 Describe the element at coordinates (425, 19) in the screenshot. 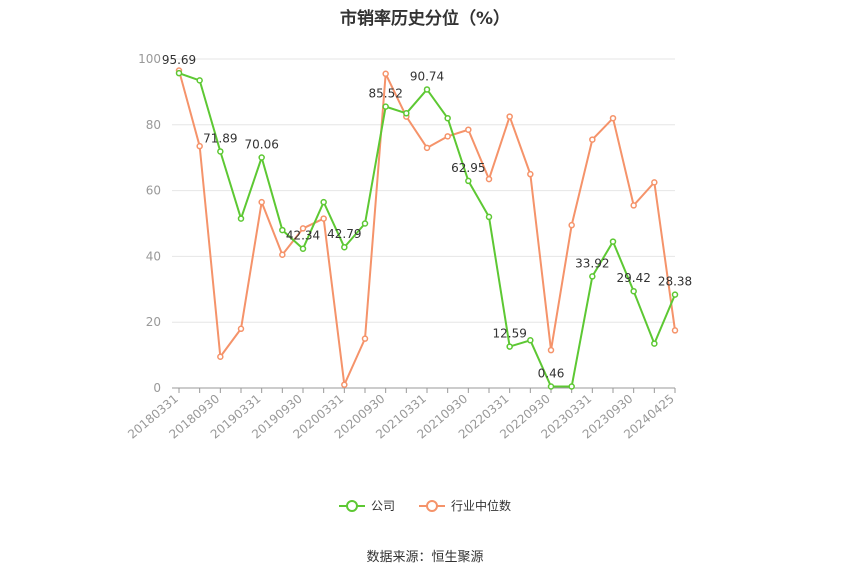

I see `chart-title: 市销率历史分位（%）` at that location.